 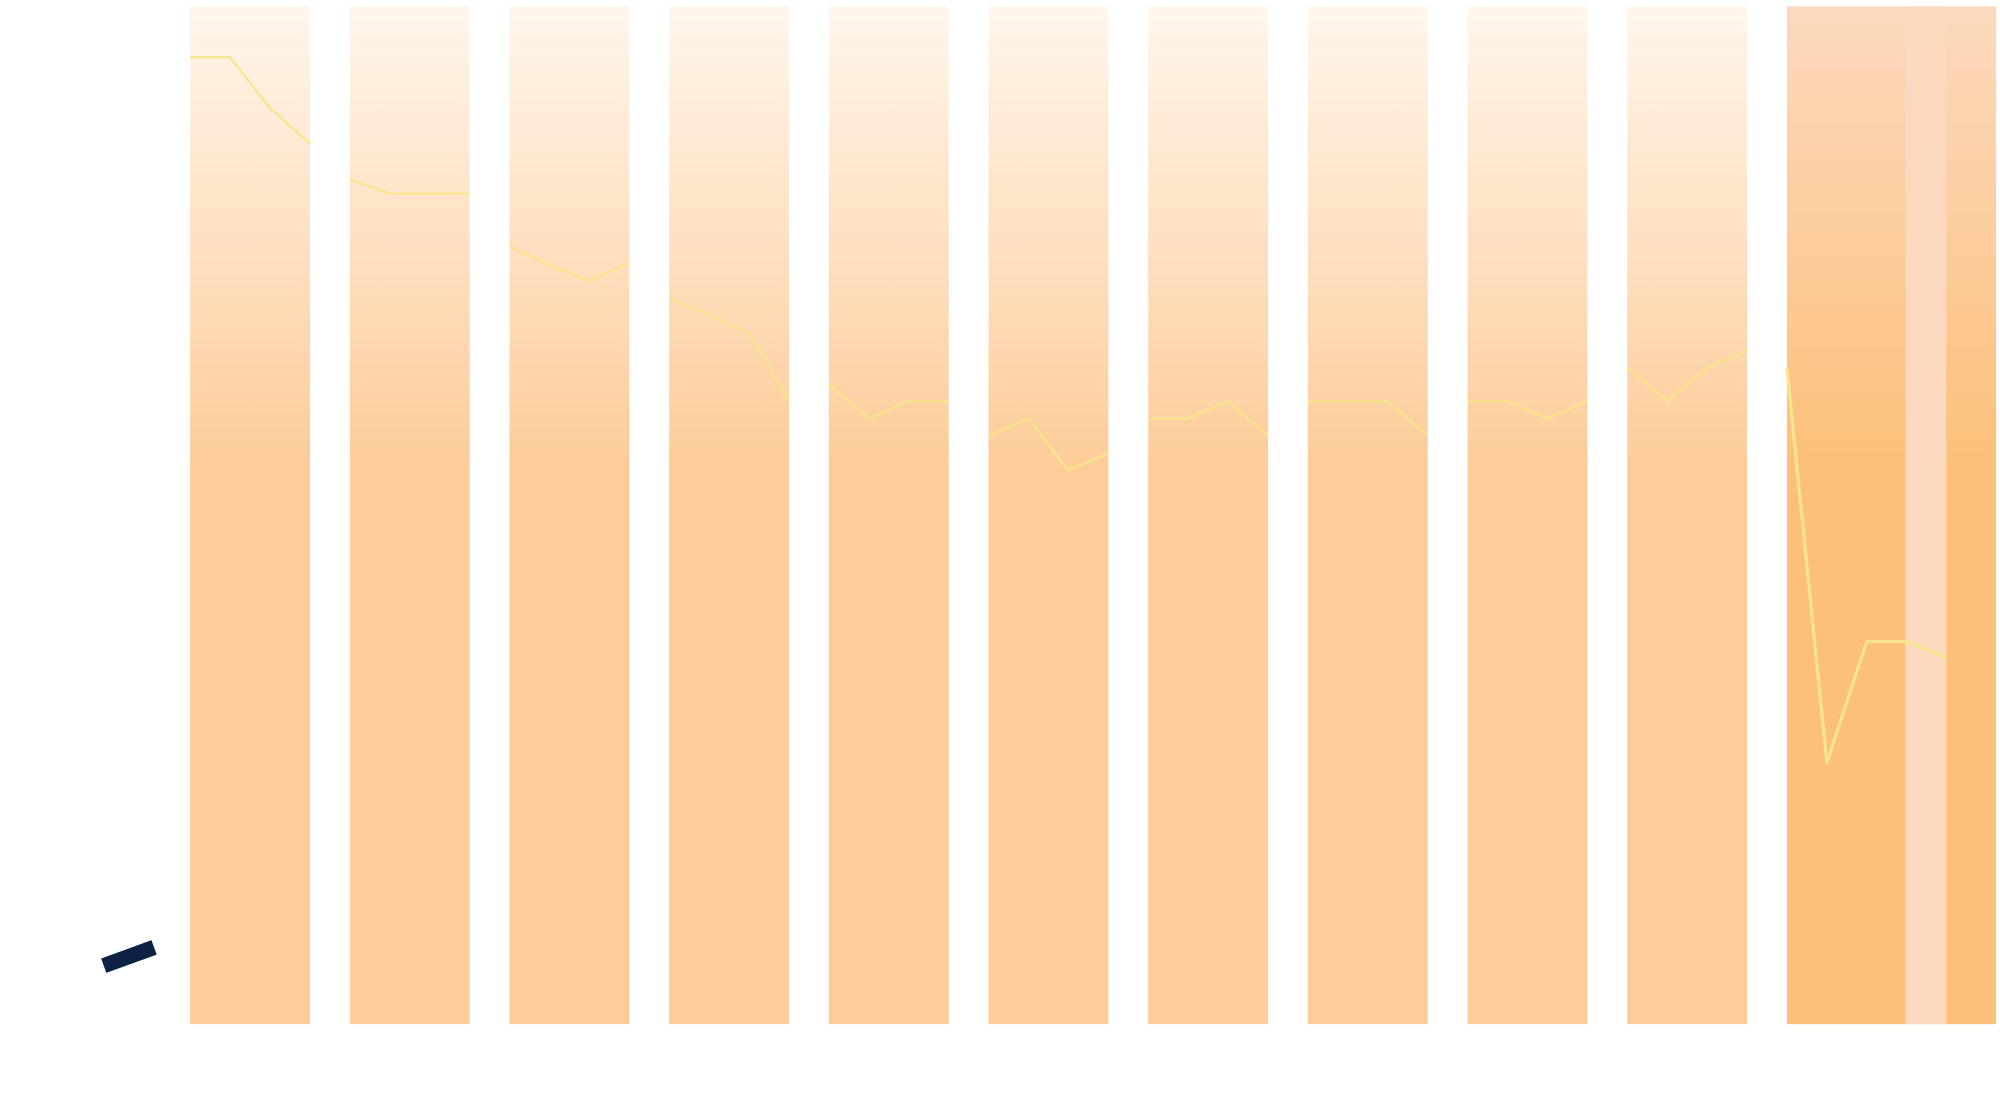 What do you see at coordinates (129, 956) in the screenshot?
I see `marker` at bounding box center [129, 956].